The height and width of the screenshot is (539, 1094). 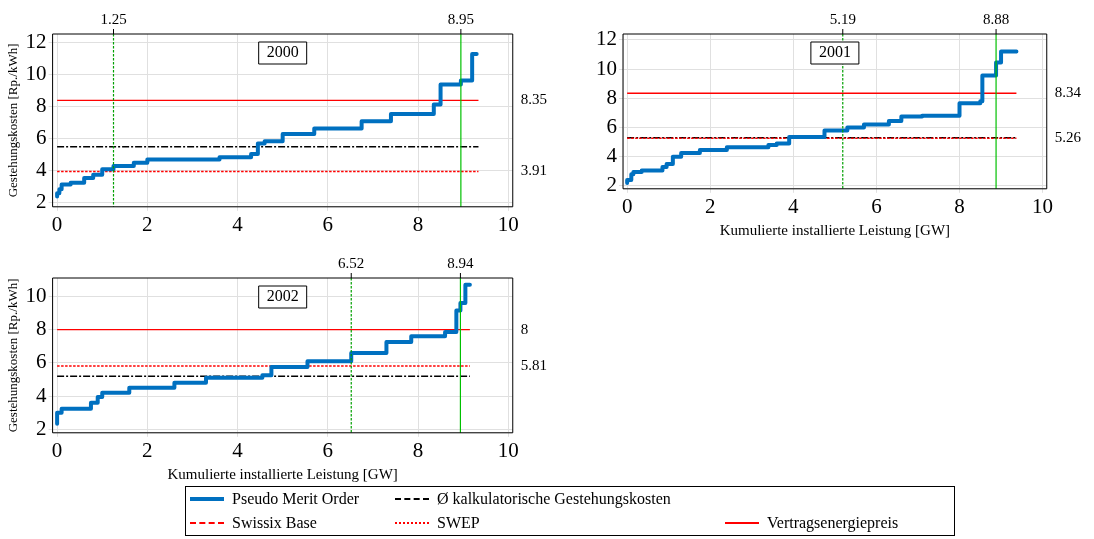 What do you see at coordinates (996, 19) in the screenshot?
I see `ref-line-label: 8.88` at bounding box center [996, 19].